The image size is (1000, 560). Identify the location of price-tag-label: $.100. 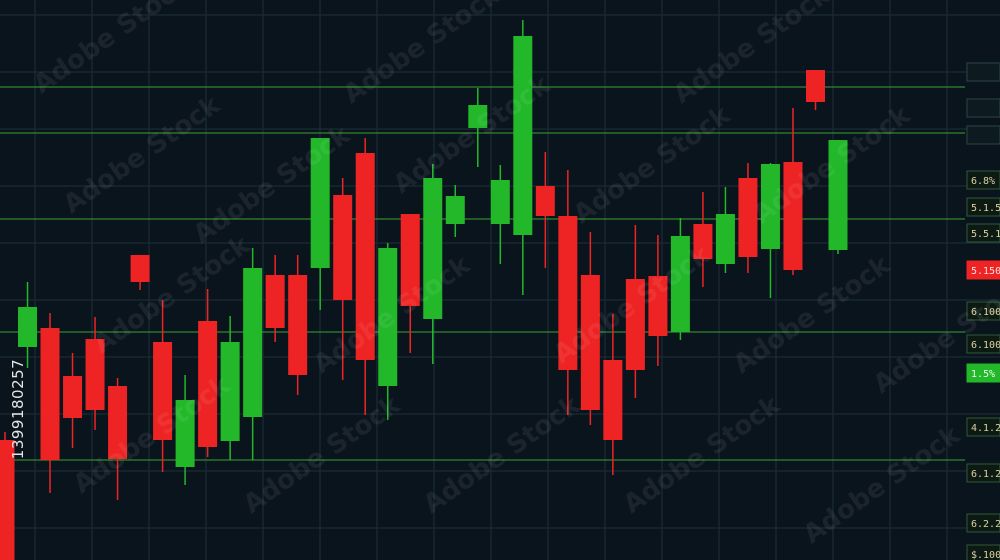
(985, 555).